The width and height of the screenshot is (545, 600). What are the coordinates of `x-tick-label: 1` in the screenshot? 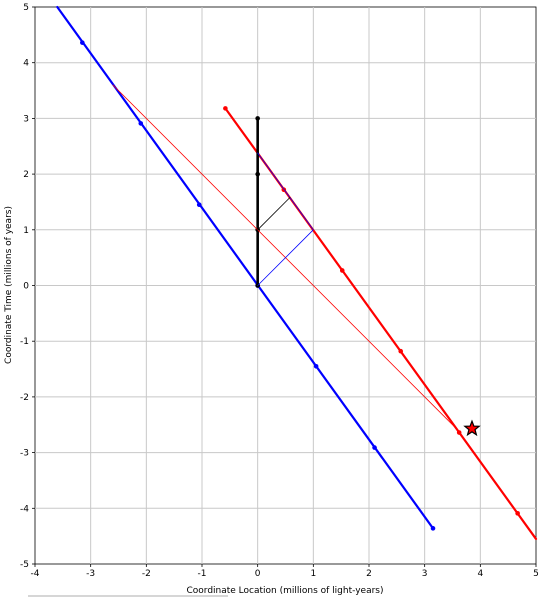 It's located at (313, 574).